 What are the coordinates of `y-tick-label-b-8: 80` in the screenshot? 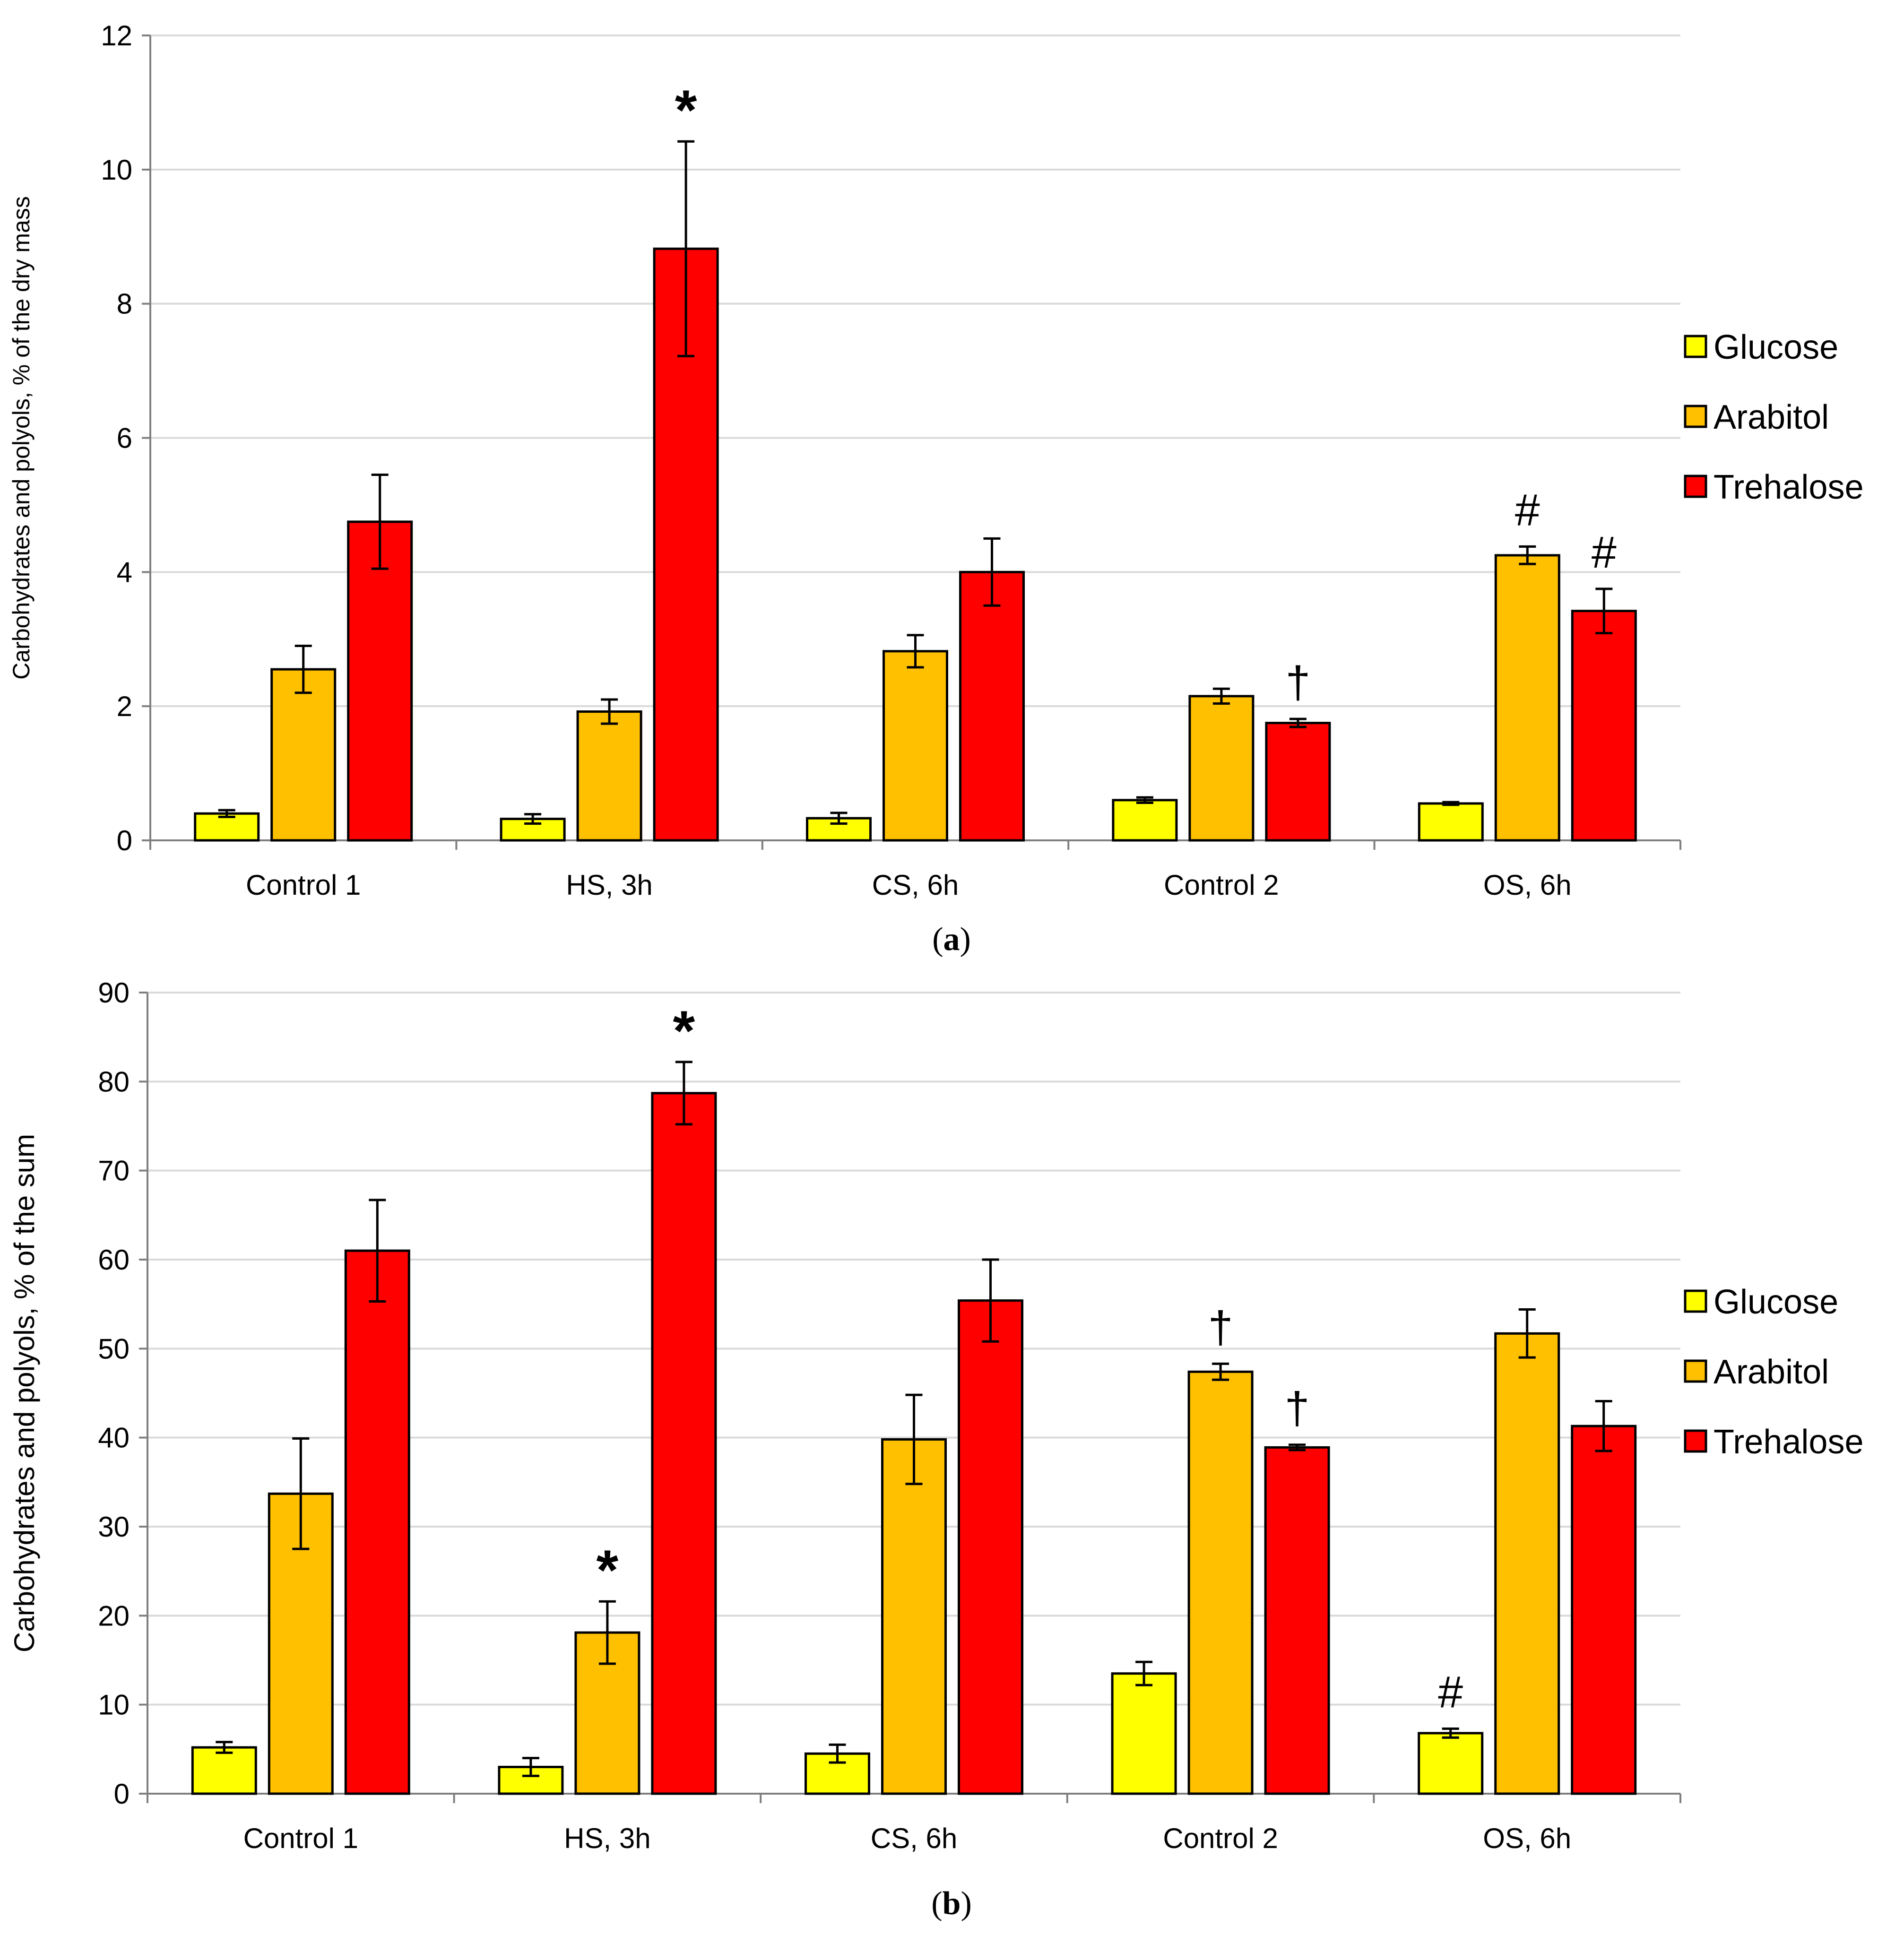 It's located at (114, 1081).